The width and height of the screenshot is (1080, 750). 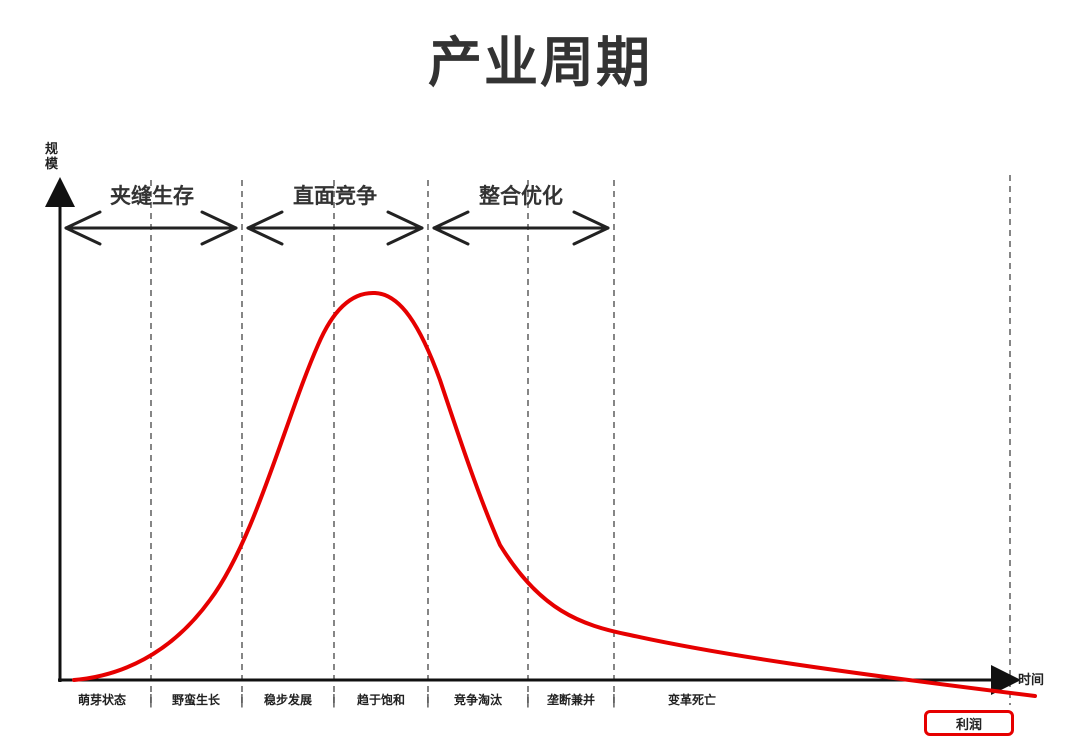 I want to click on x-axis-label: 时间, so click(x=1031, y=680).